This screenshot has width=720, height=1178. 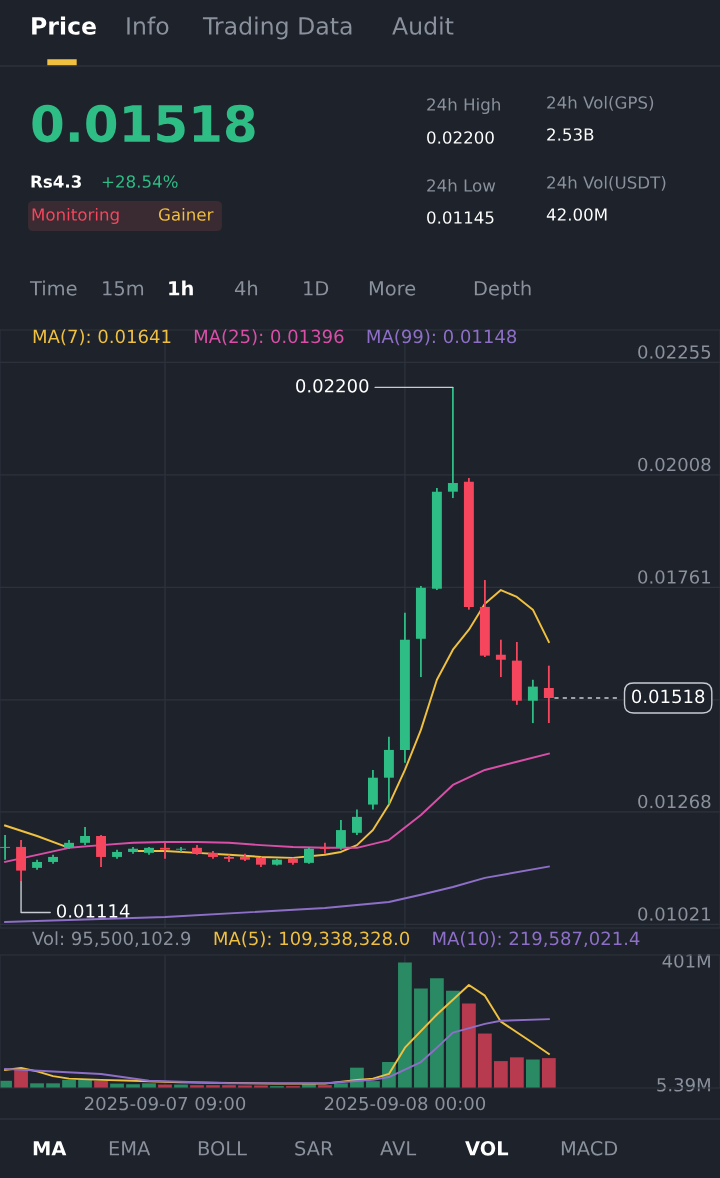 I want to click on text: Depth, so click(x=502, y=290).